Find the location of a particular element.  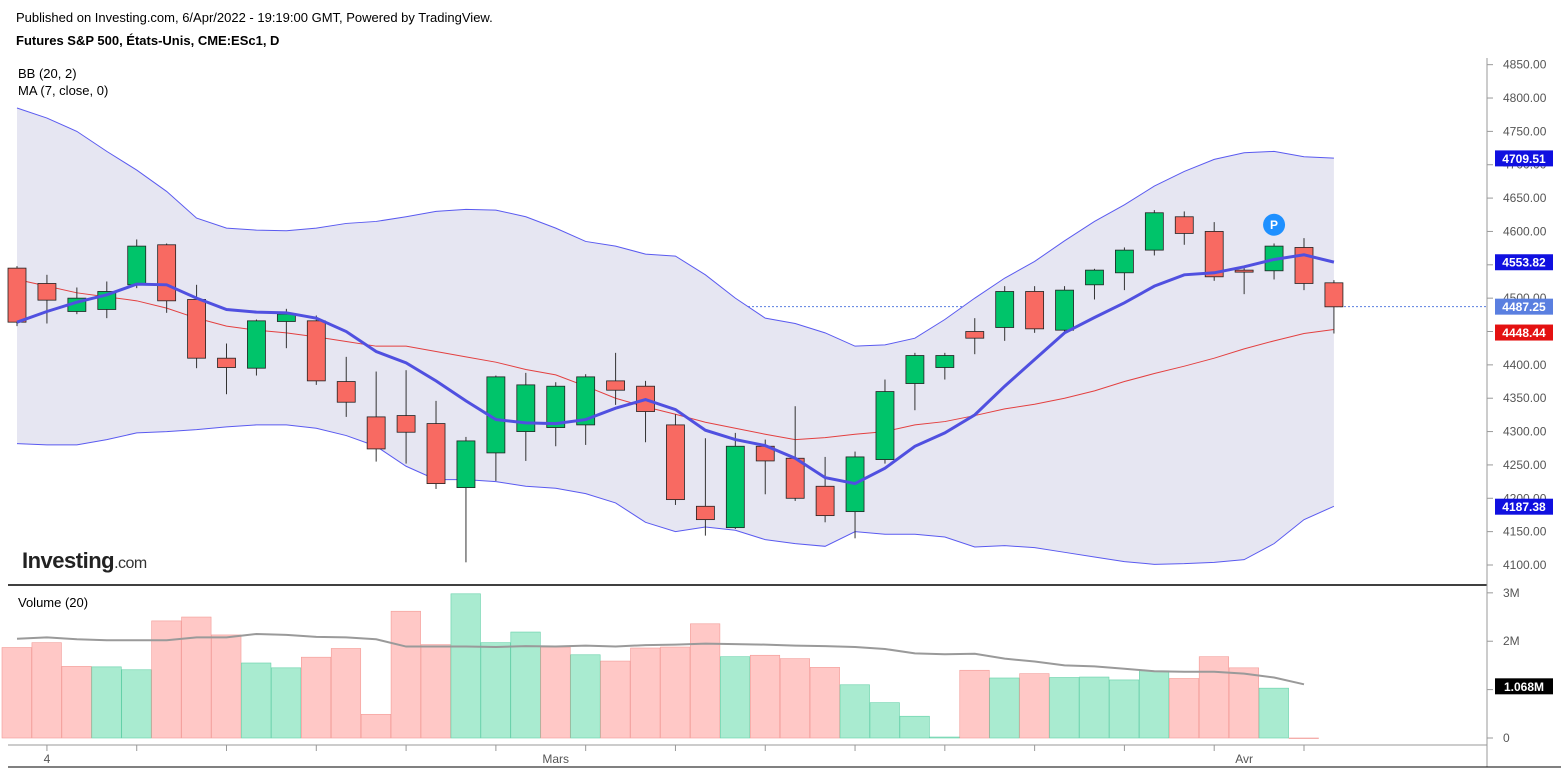

volume-indicator-label: Volume (20) is located at coordinates (53, 602).